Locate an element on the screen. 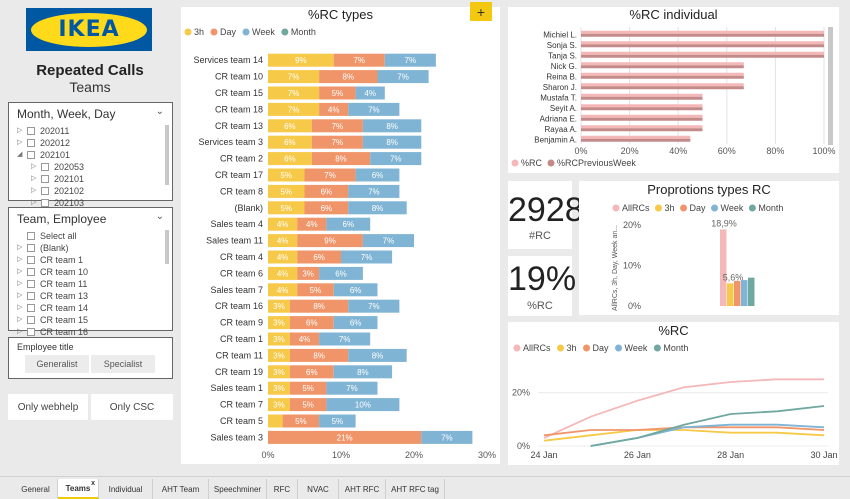  x-tick-label: 40% is located at coordinates (678, 151).